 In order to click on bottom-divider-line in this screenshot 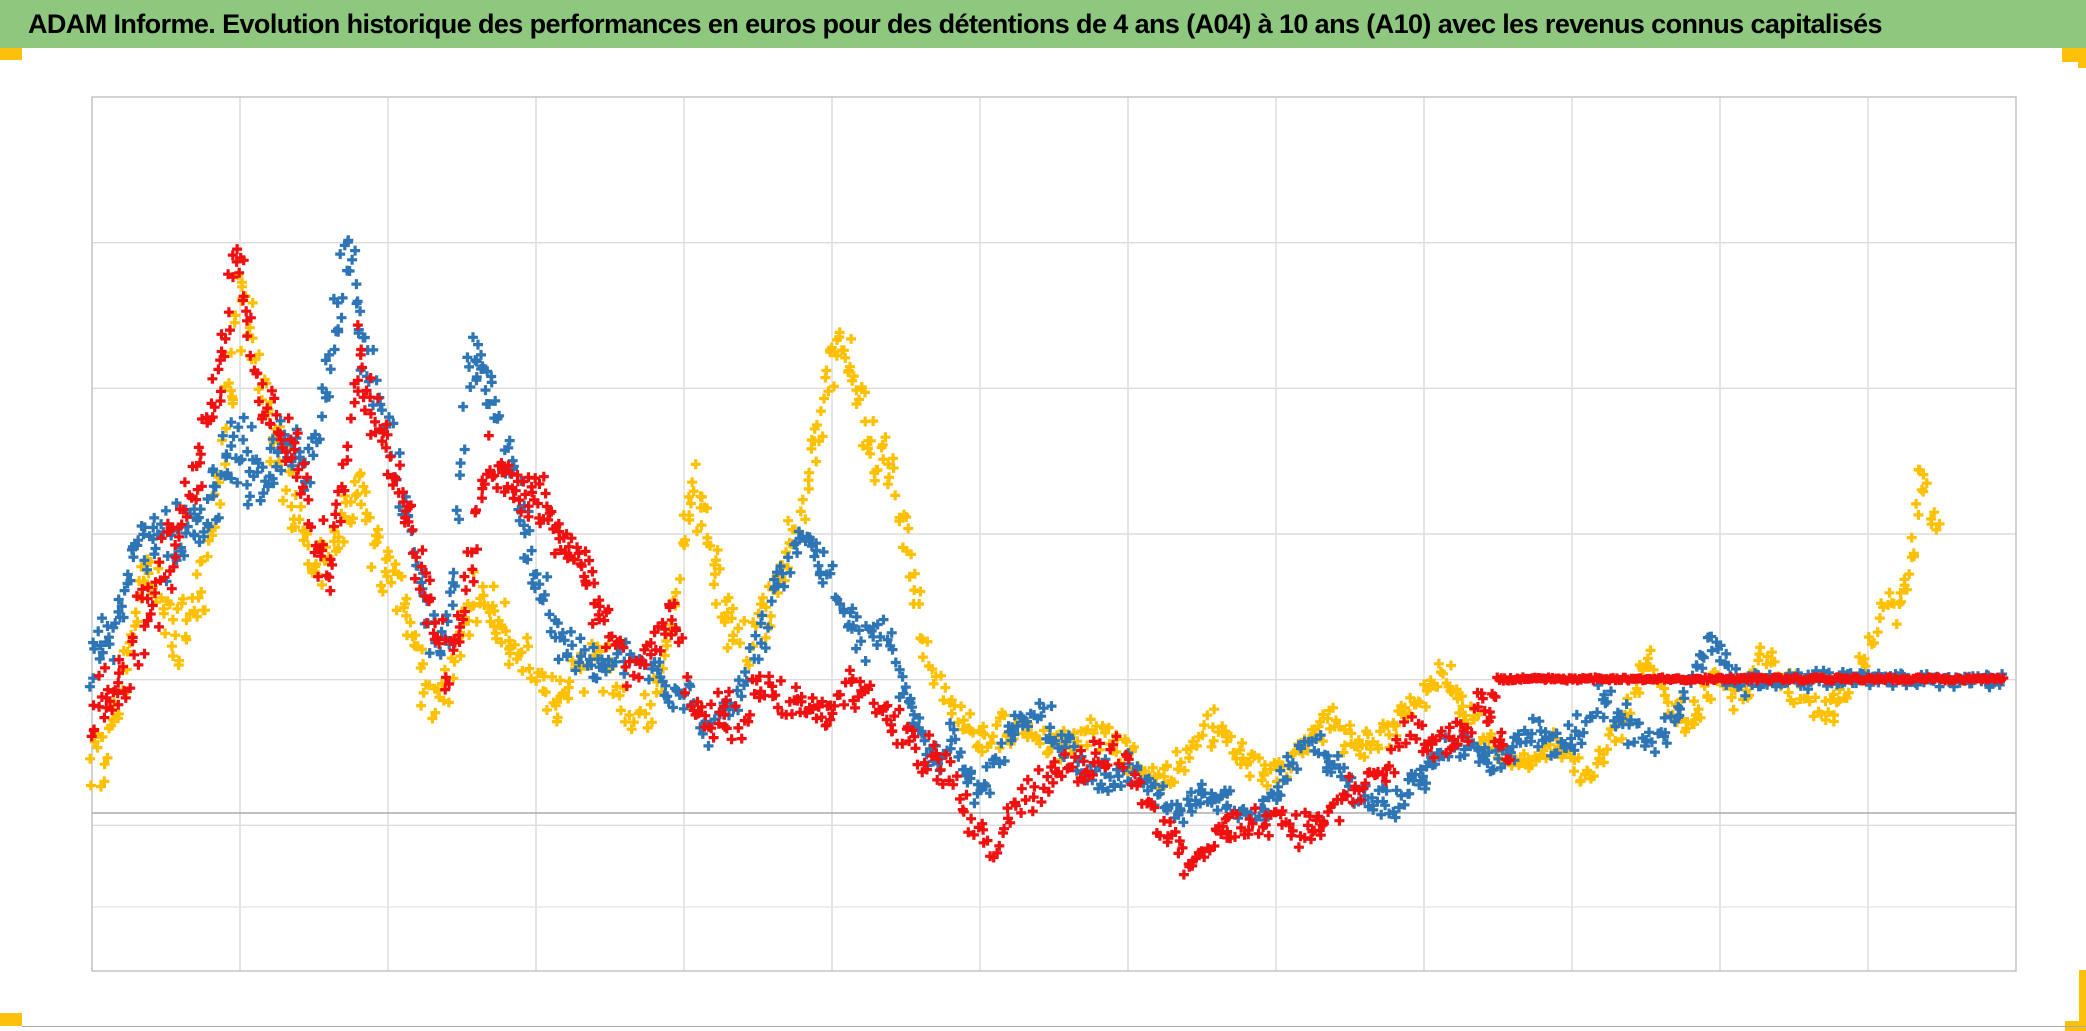, I will do `click(1054, 1026)`.